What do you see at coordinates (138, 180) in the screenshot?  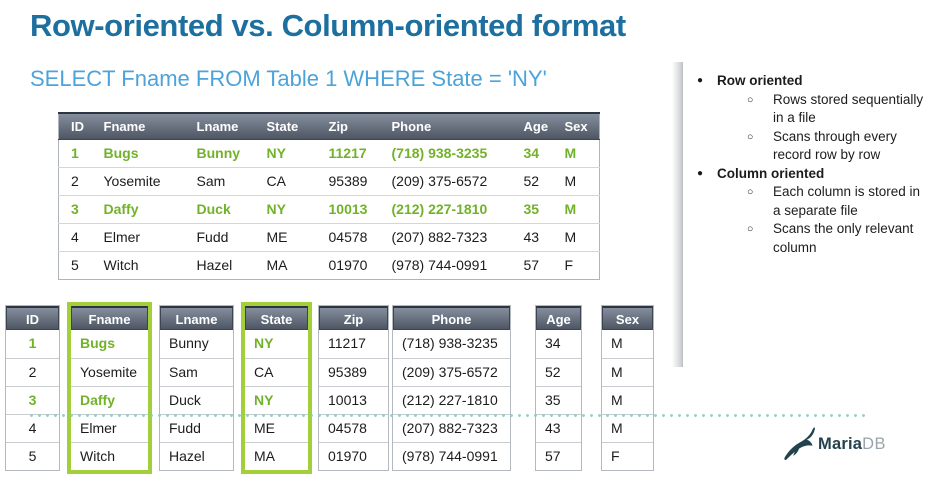 I see `table-cell: Yosemite` at bounding box center [138, 180].